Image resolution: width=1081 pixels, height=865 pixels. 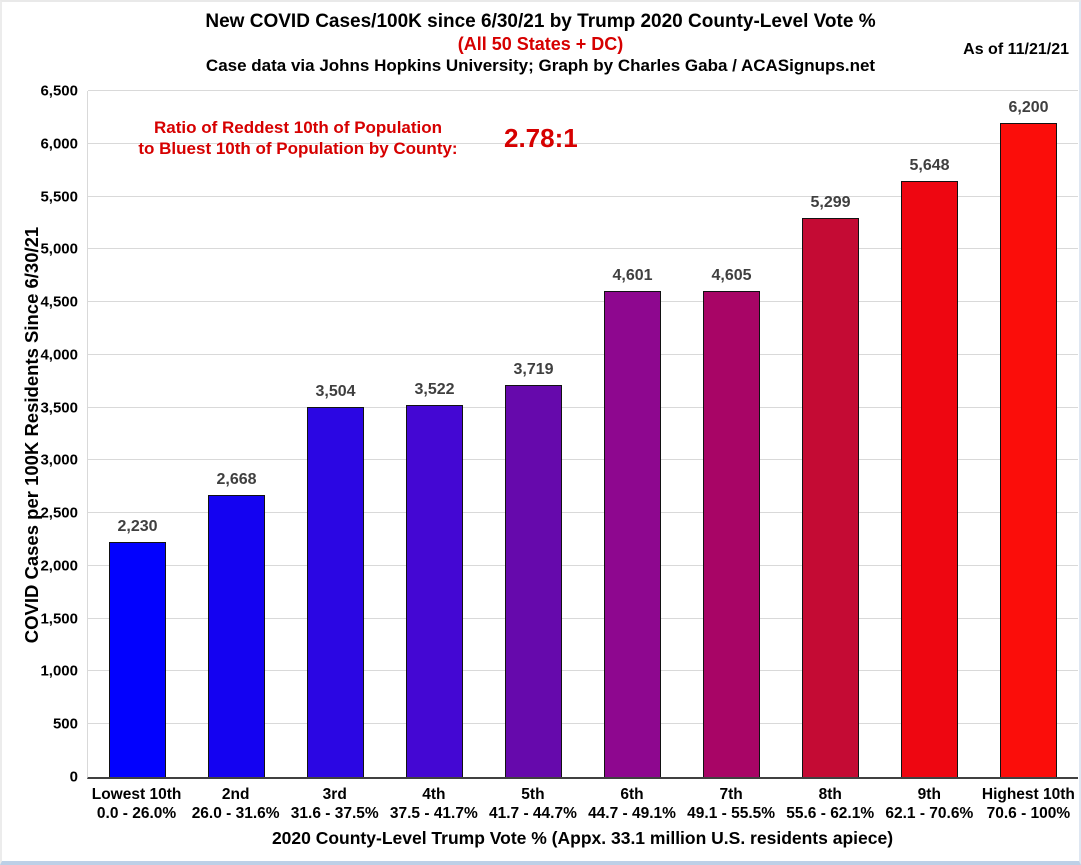 I want to click on bar-slot: 5,648, so click(x=929, y=434).